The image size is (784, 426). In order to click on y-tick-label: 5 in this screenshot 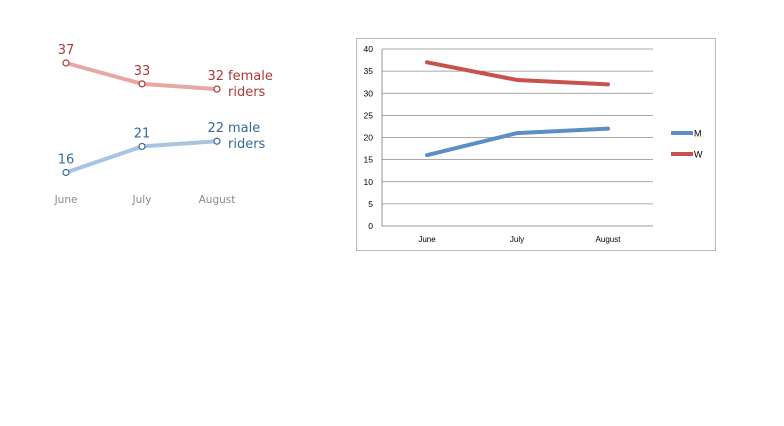, I will do `click(370, 204)`.